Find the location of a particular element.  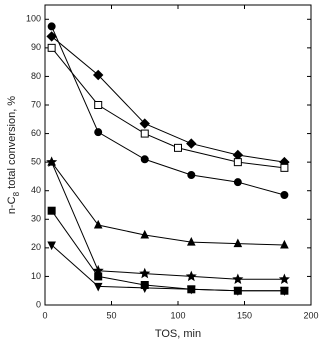

y-tick-label: 100 is located at coordinates (33, 19).